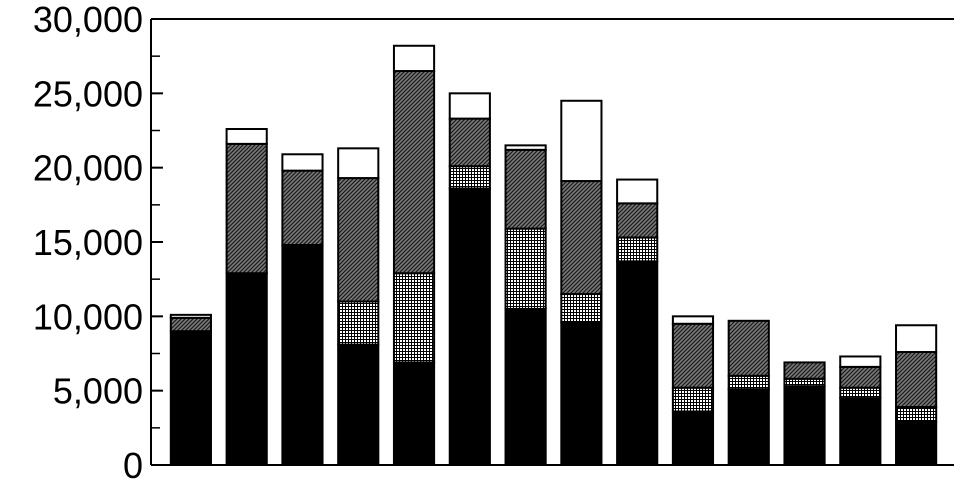 The image size is (956, 485). What do you see at coordinates (88, 20) in the screenshot?
I see `y-tick-label: 30,000` at bounding box center [88, 20].